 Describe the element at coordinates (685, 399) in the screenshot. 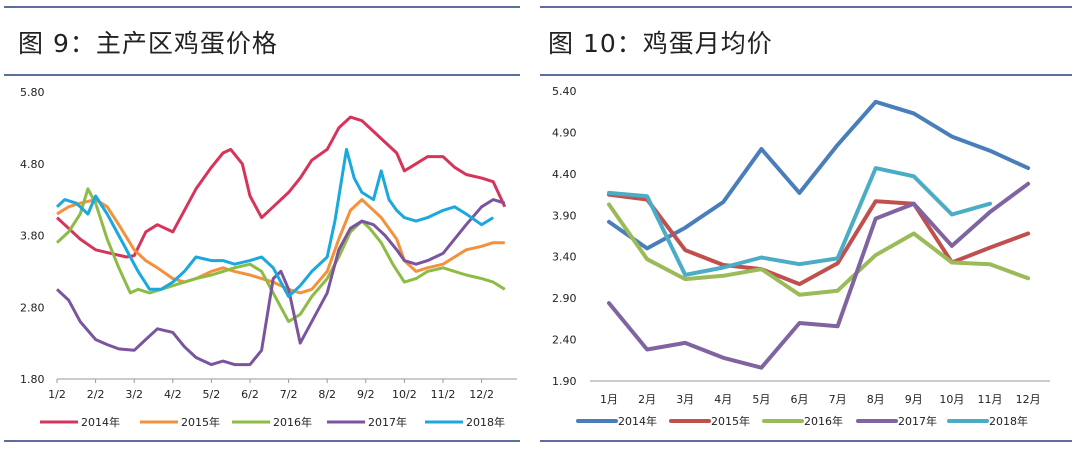

I see `x-tick-label: 3月` at that location.